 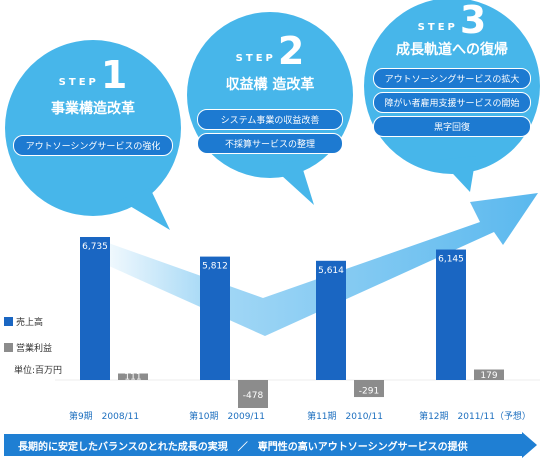 I want to click on legend-profit: 営業利益, so click(x=28, y=347).